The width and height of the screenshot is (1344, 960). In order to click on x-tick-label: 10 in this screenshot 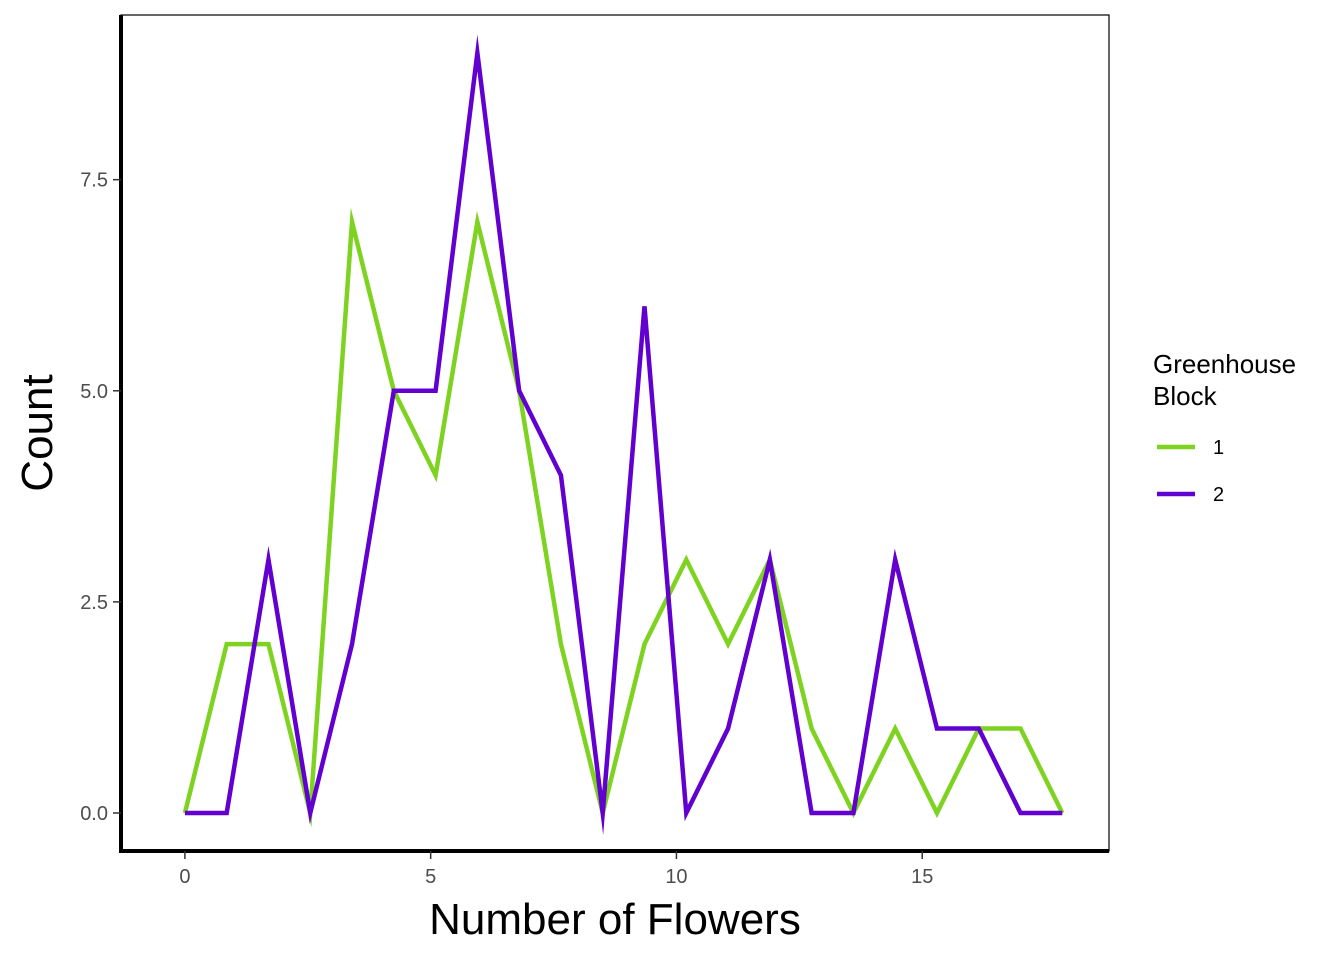, I will do `click(676, 877)`.